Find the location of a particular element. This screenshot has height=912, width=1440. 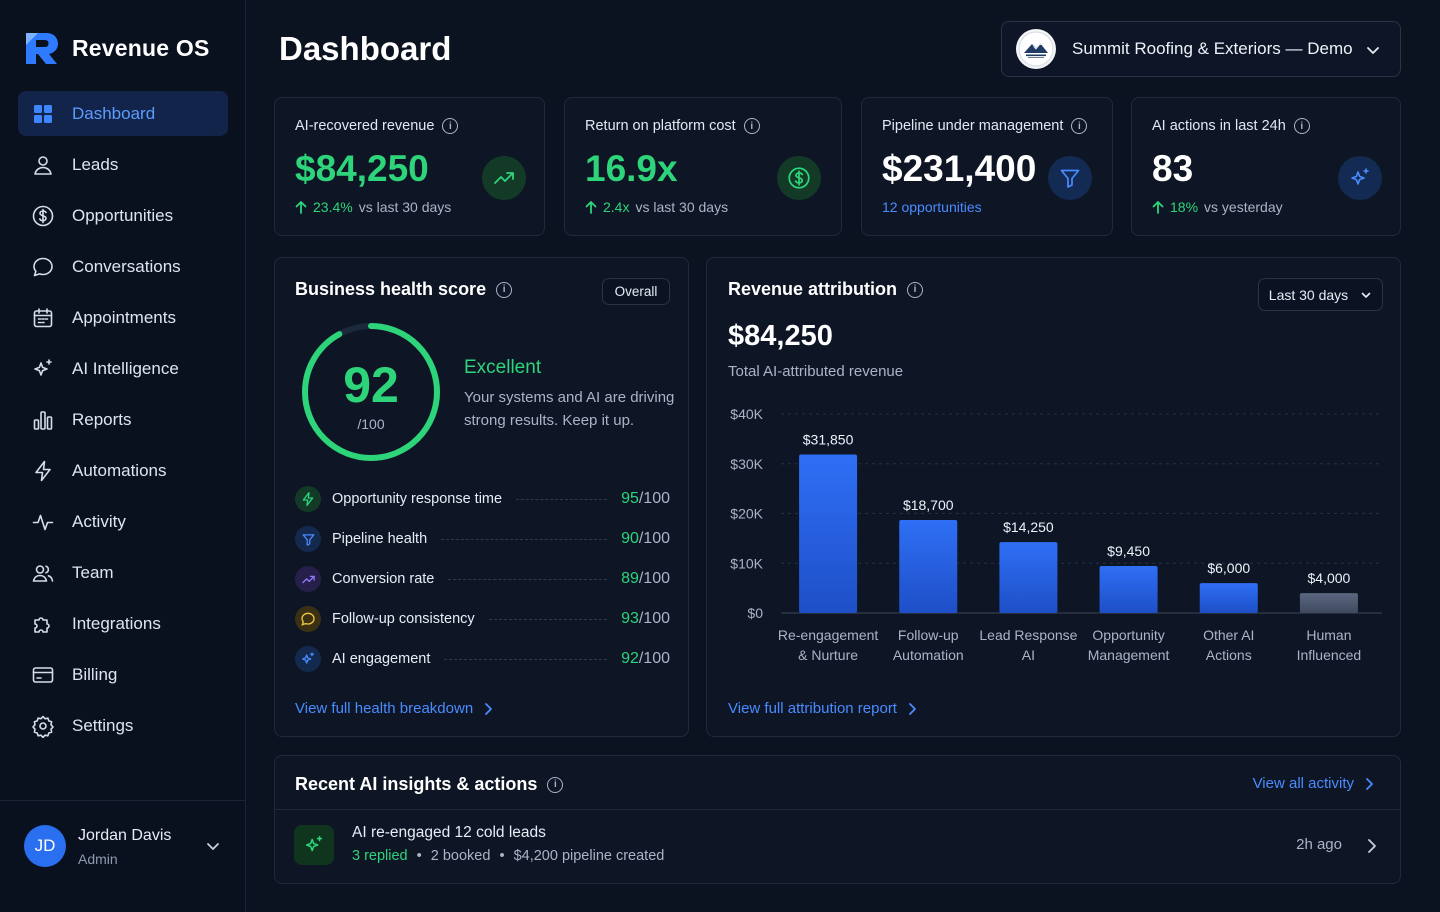

x-tick-label: Lead Response is located at coordinates (1028, 635).